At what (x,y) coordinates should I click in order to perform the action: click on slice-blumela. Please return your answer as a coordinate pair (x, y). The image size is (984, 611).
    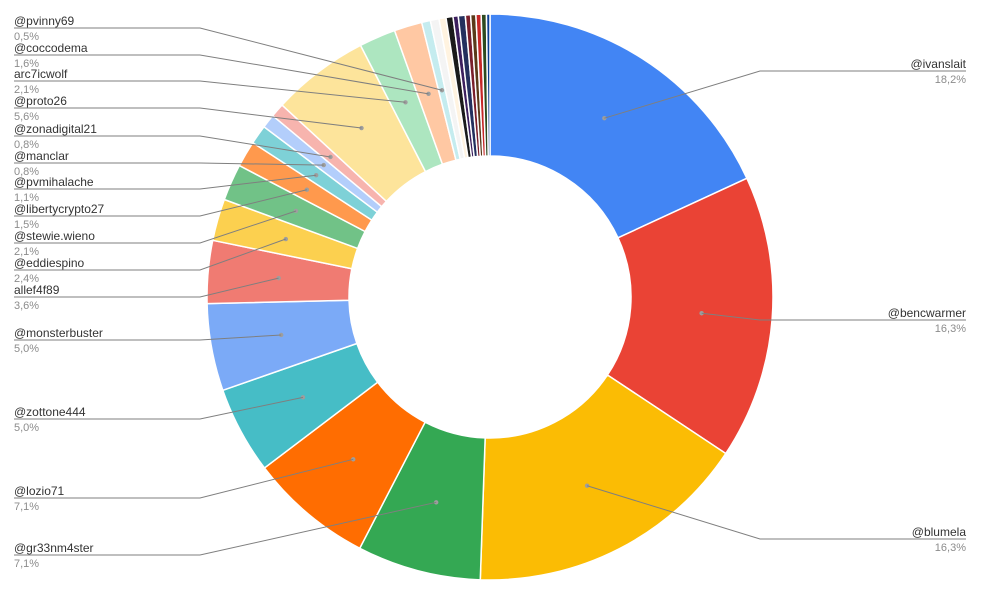
    Looking at the image, I should click on (603, 477).